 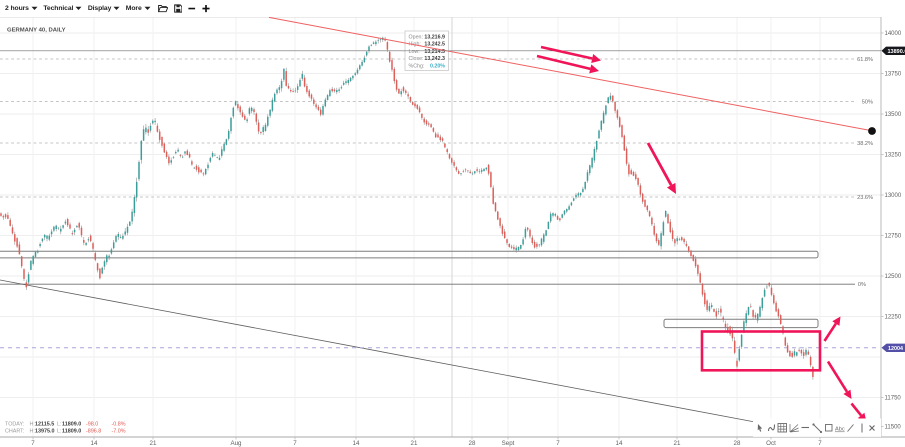 What do you see at coordinates (416, 38) in the screenshot?
I see `svg-text: Open:` at bounding box center [416, 38].